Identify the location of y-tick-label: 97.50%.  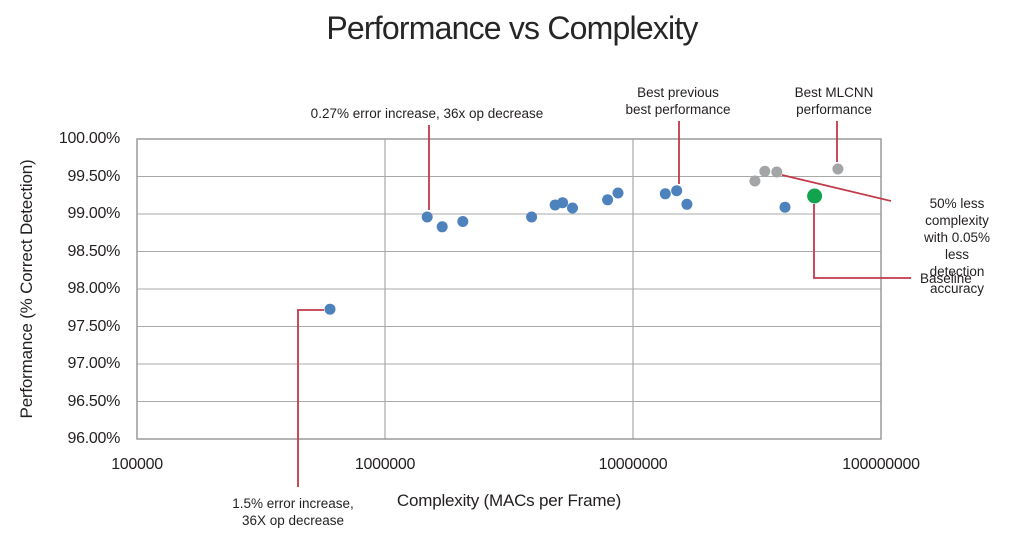
(94, 326).